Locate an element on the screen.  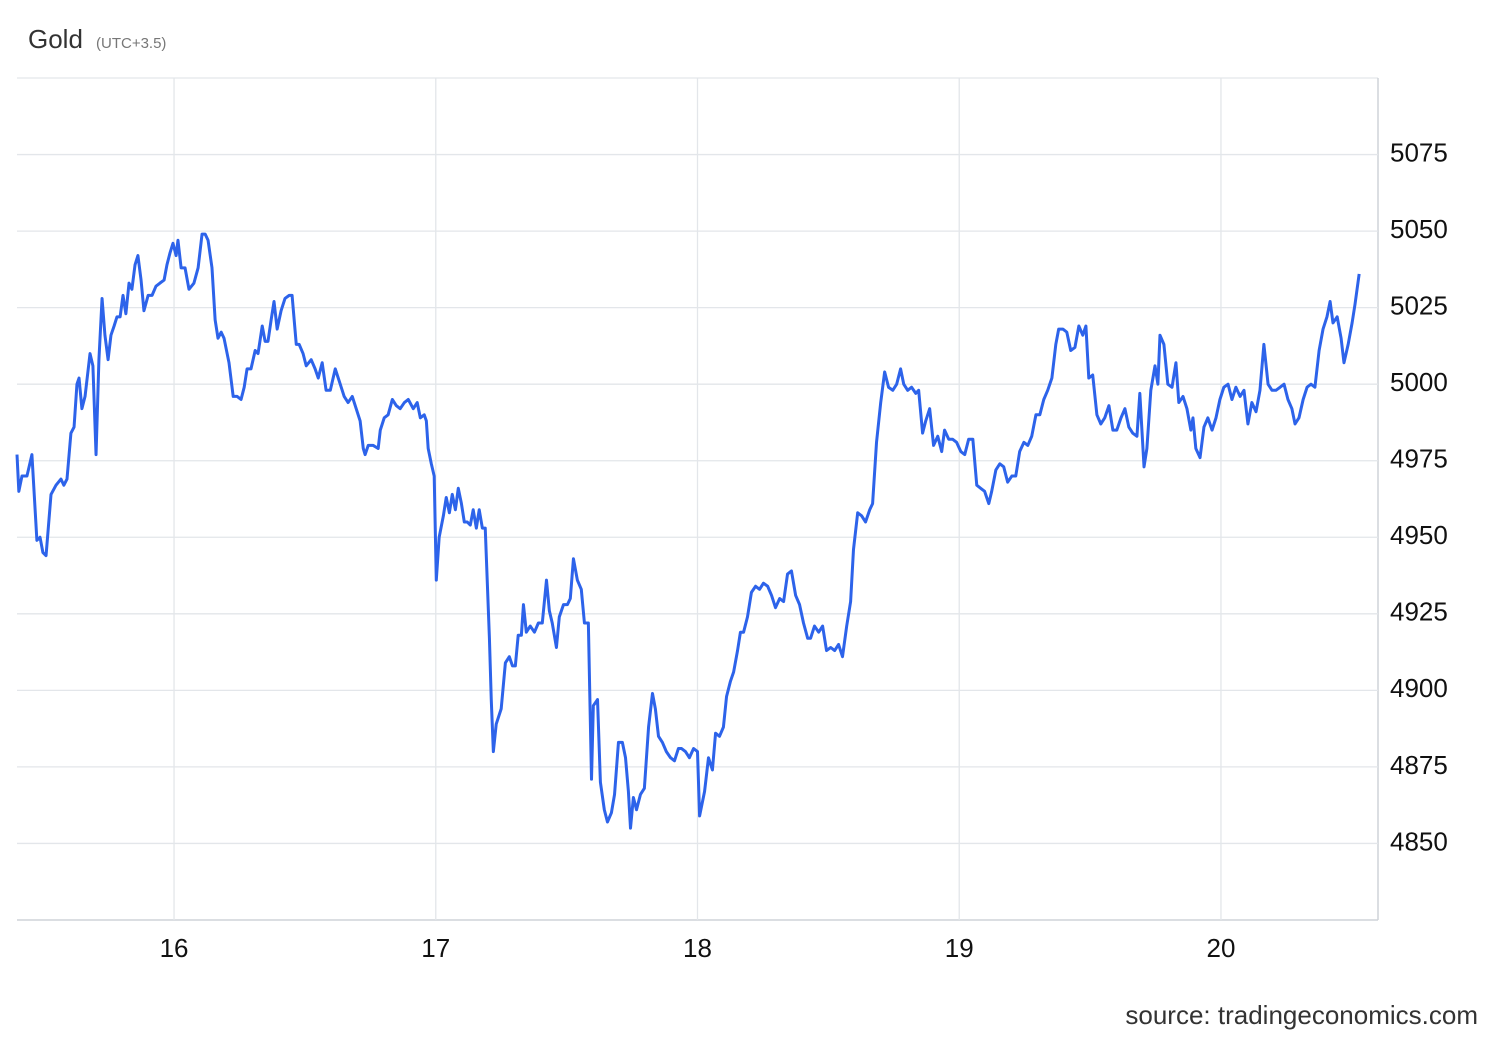
y-tick-label: 4975 is located at coordinates (1419, 459).